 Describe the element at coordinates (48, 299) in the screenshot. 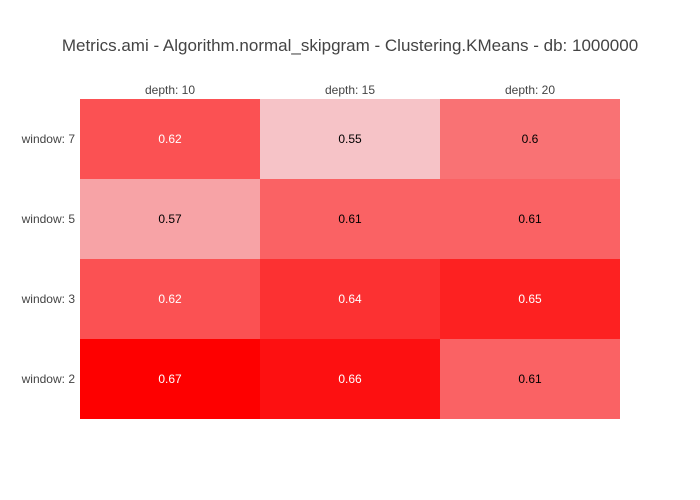

I see `y-axis-tick-label: window: 3` at that location.